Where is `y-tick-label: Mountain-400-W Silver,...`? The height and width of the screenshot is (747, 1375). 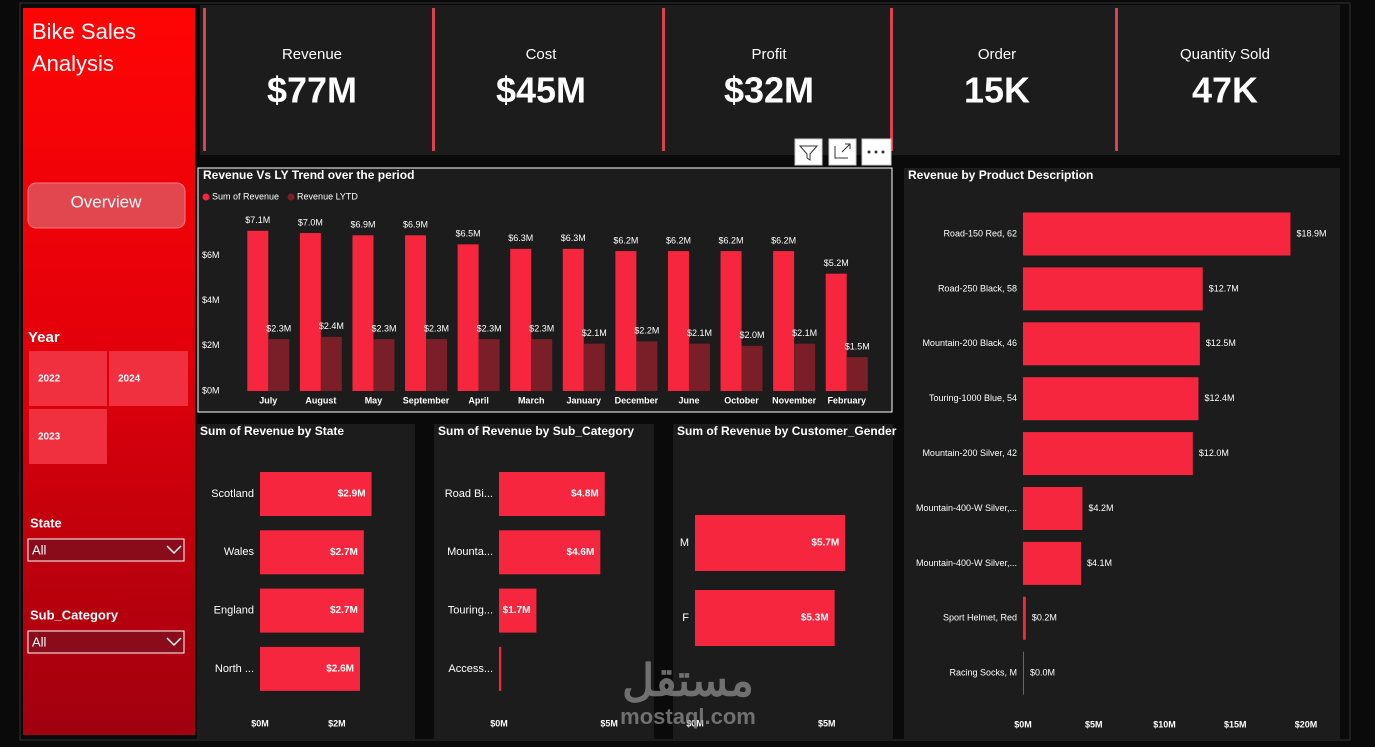 y-tick-label: Mountain-400-W Silver,... is located at coordinates (966, 508).